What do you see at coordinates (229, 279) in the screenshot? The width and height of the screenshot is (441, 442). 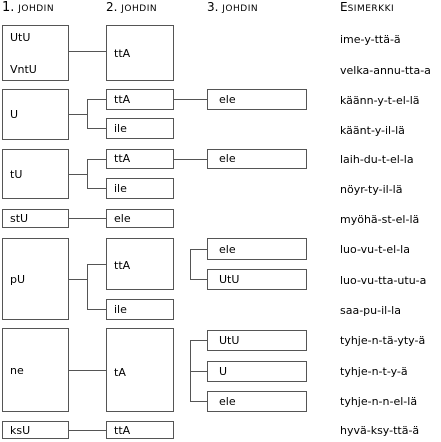 I see `col3-label-utu-1: UtU` at bounding box center [229, 279].